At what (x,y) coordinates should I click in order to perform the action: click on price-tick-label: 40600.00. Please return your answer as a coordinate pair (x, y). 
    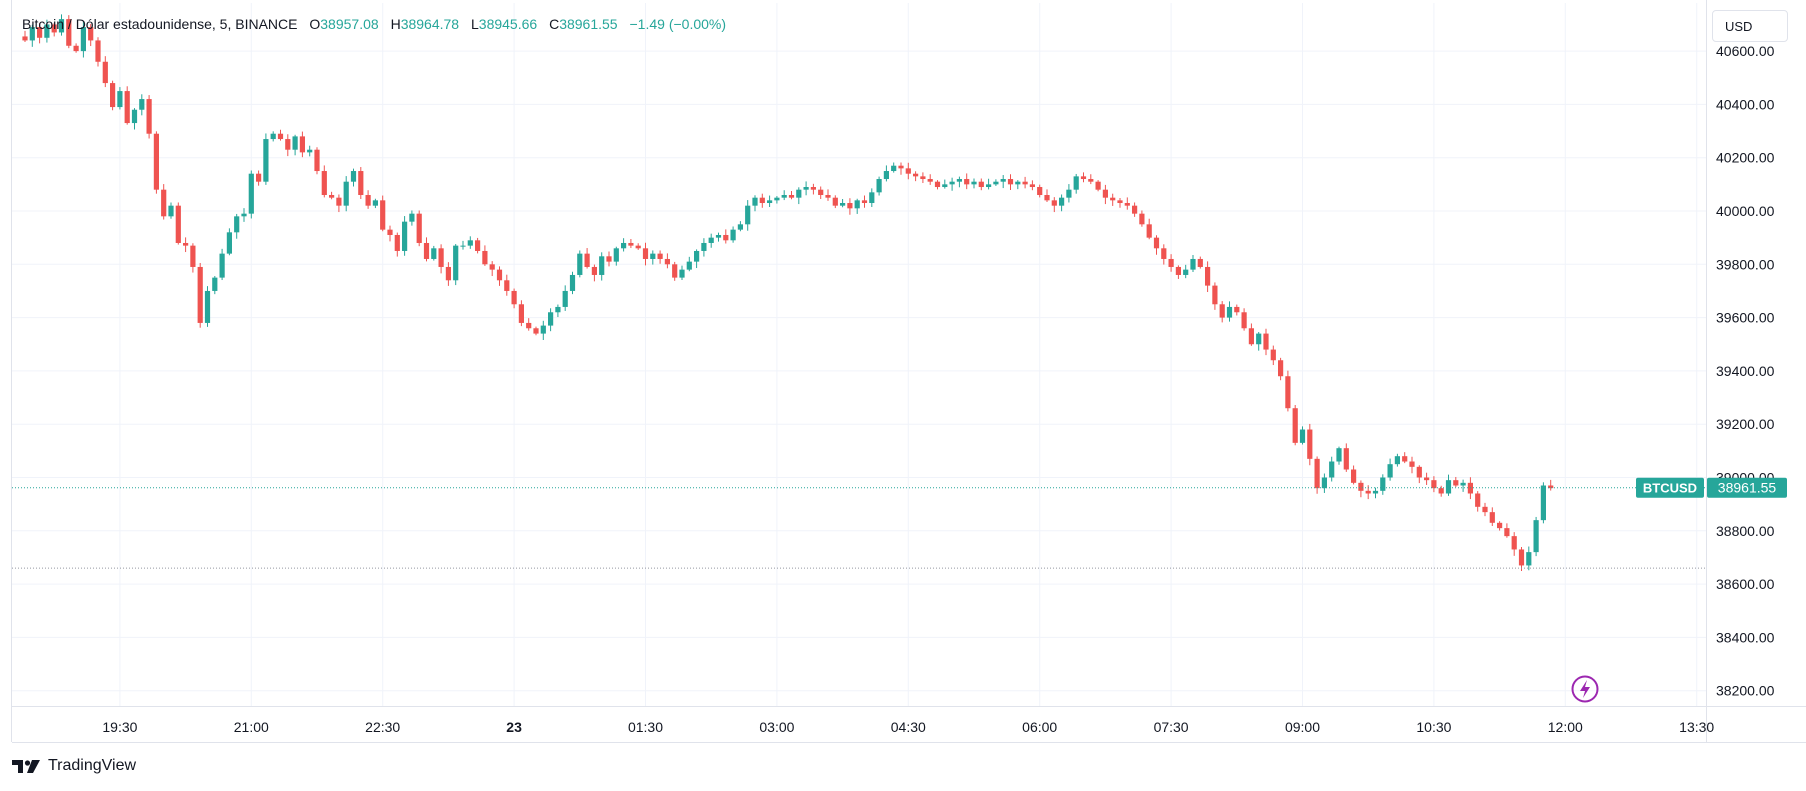
    Looking at the image, I should click on (1745, 51).